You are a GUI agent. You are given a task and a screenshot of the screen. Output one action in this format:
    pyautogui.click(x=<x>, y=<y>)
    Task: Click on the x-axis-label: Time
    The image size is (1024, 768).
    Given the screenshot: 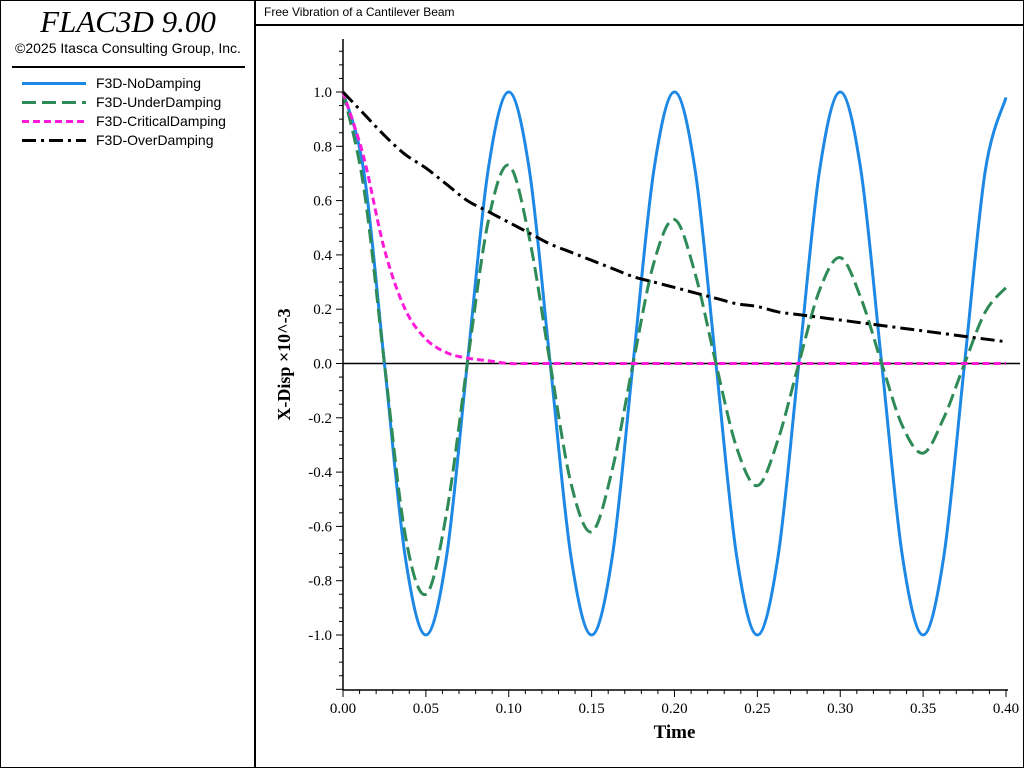 What is the action you would take?
    pyautogui.click(x=675, y=732)
    